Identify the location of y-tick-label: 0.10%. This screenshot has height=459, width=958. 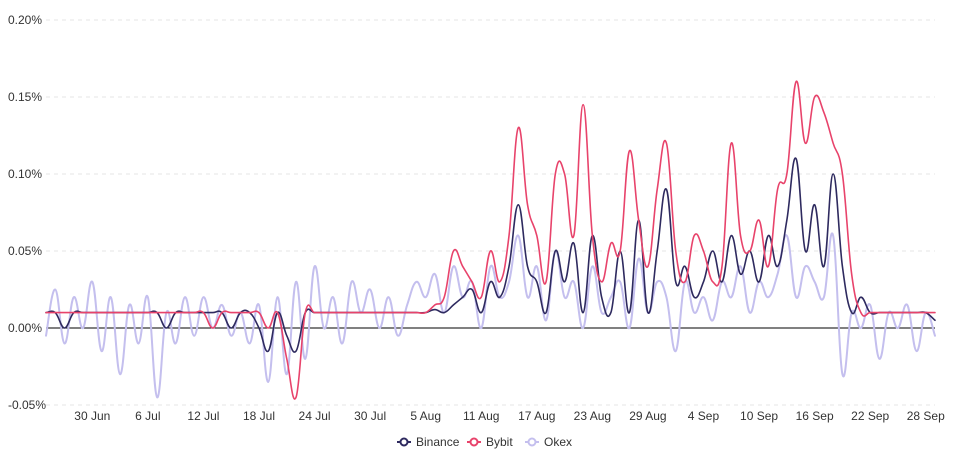
(25, 174).